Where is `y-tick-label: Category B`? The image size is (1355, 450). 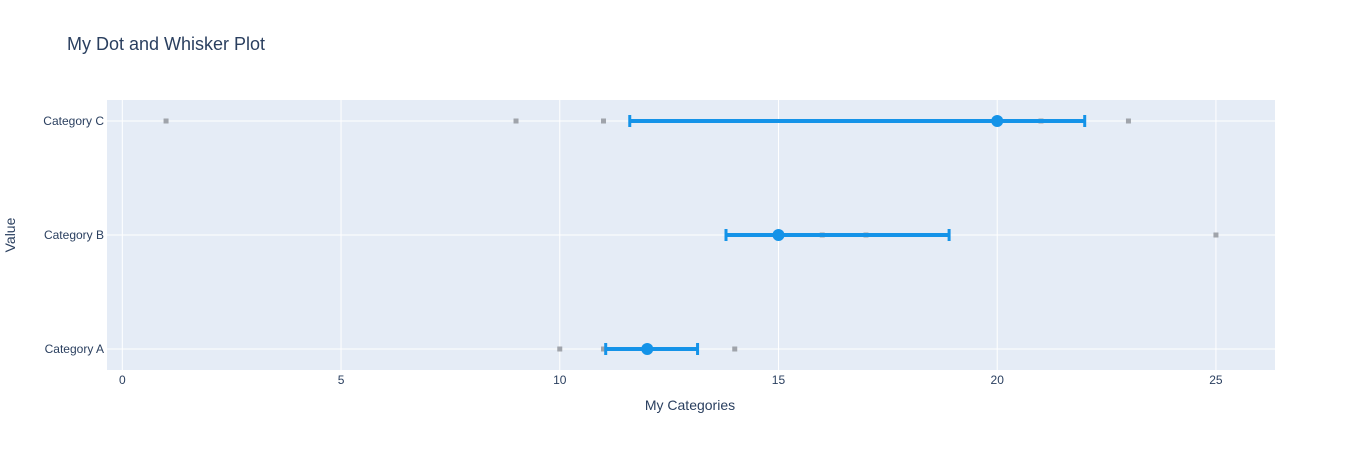
y-tick-label: Category B is located at coordinates (74, 235).